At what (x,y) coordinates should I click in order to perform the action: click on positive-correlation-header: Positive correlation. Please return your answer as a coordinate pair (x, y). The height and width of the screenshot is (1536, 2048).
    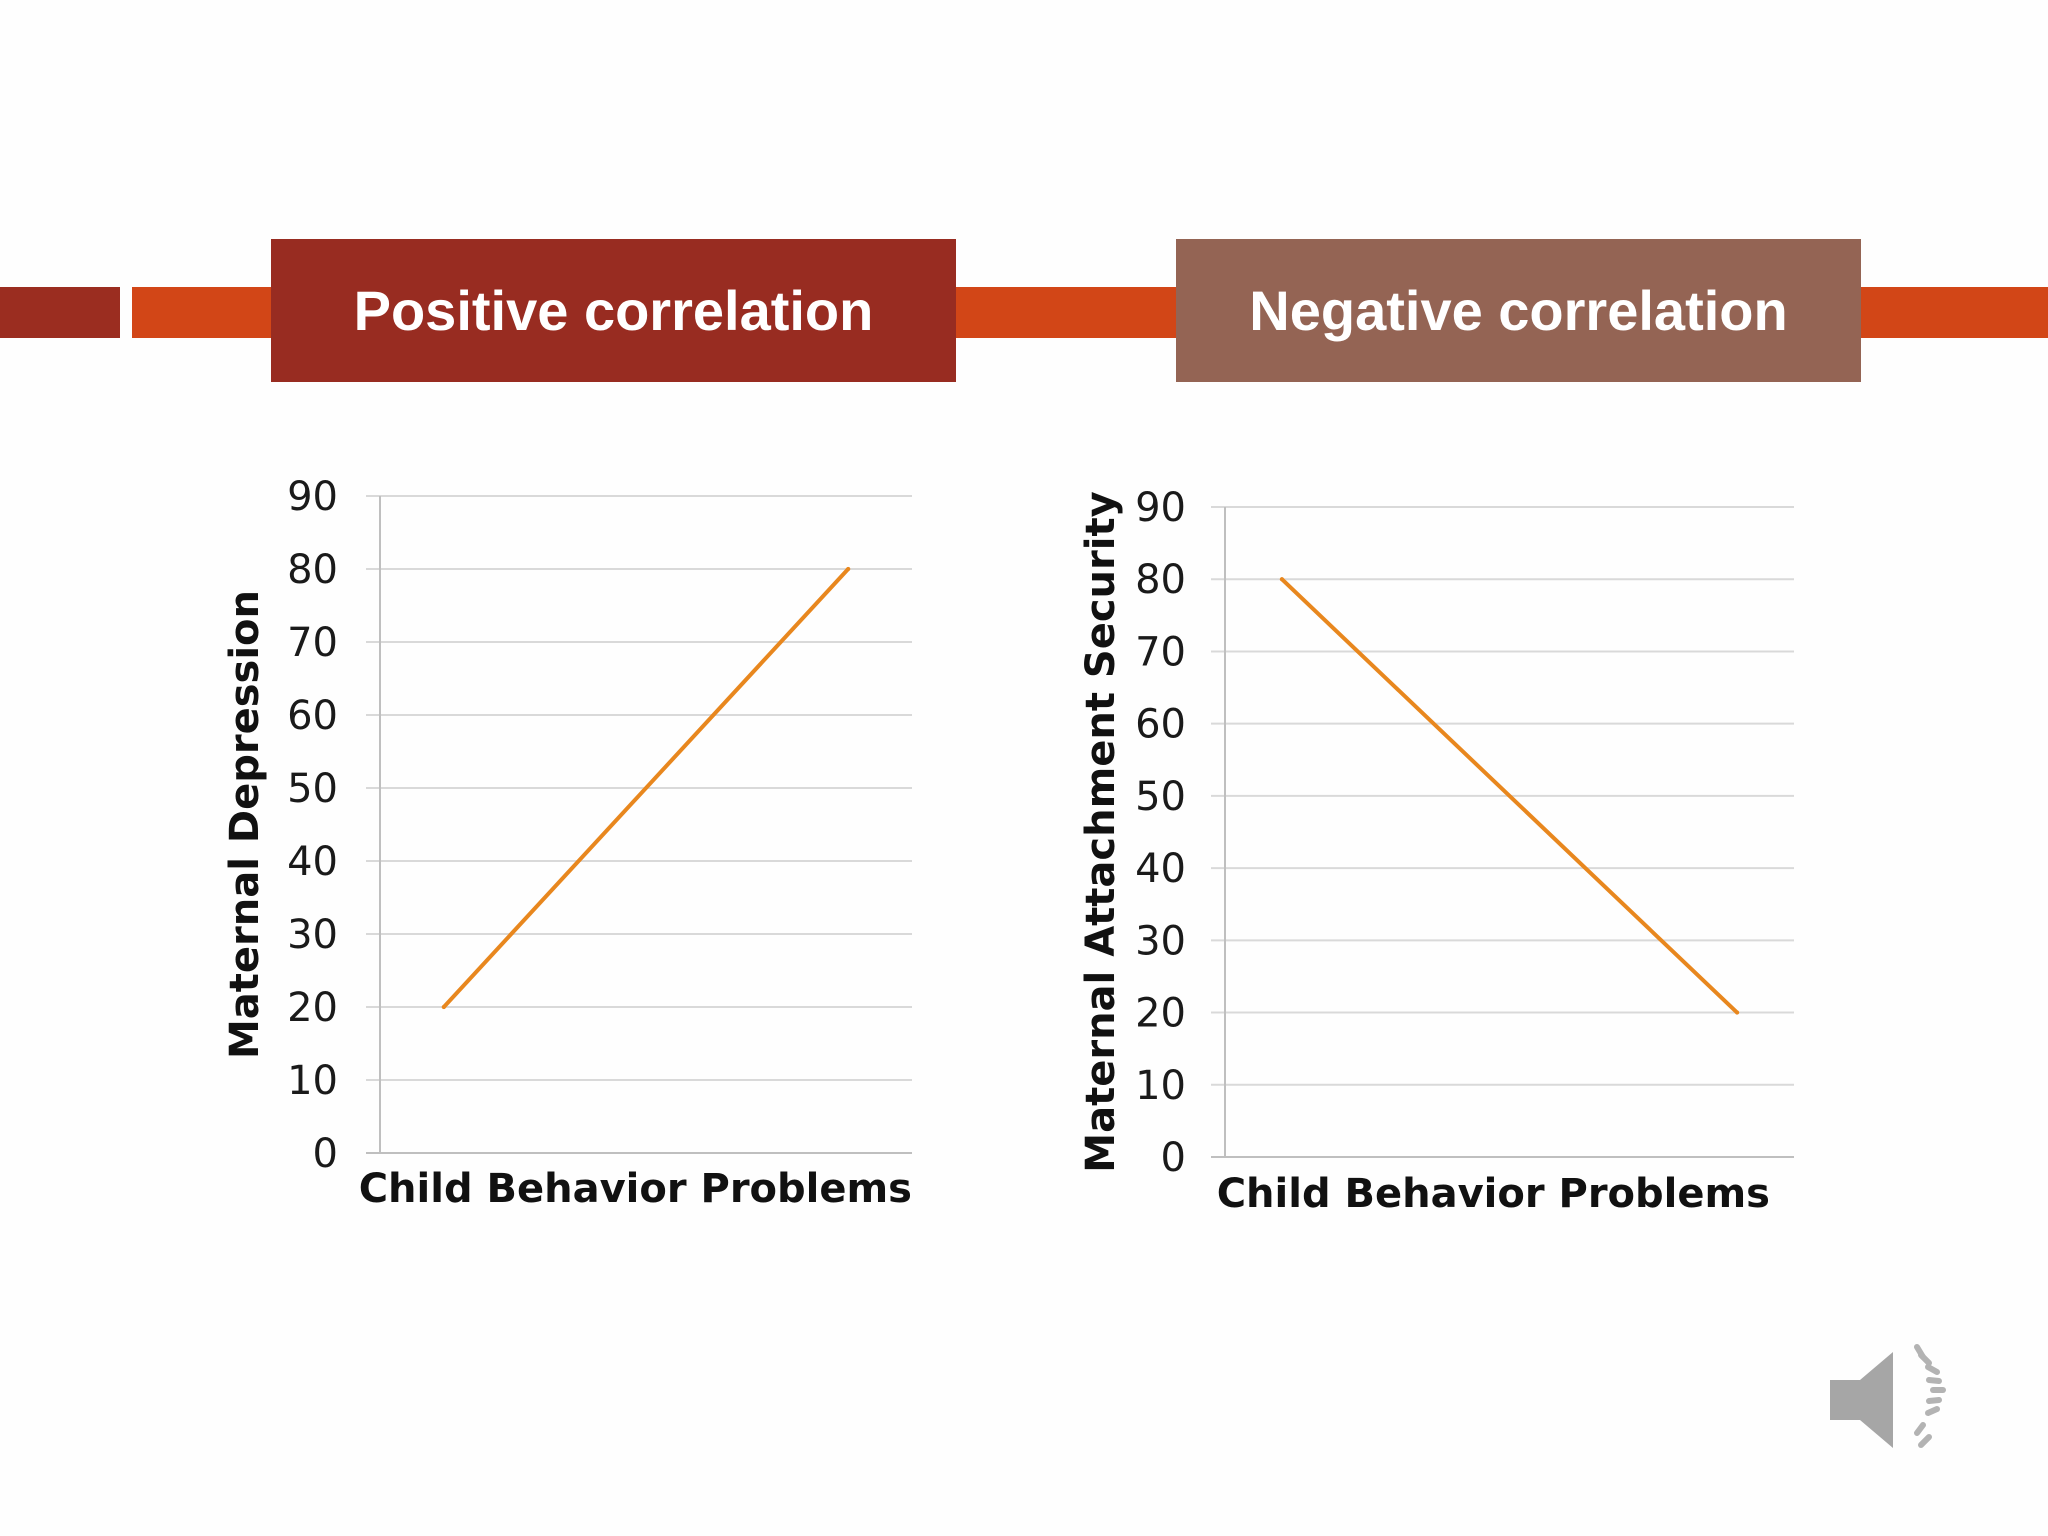
    Looking at the image, I should click on (613, 310).